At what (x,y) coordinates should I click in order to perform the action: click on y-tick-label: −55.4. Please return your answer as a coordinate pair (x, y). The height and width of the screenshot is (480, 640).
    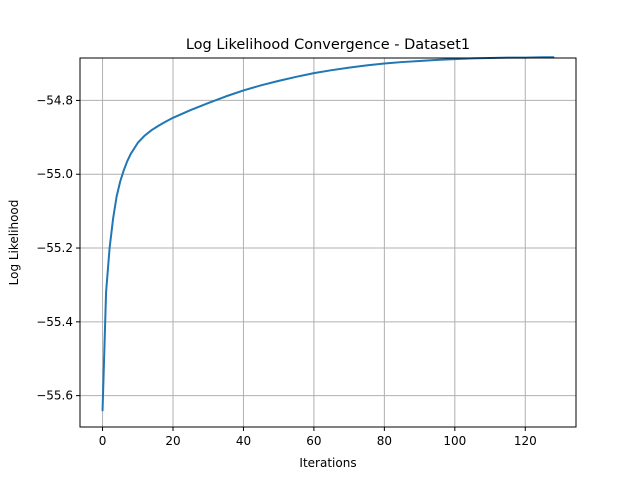
    Looking at the image, I should click on (54, 322).